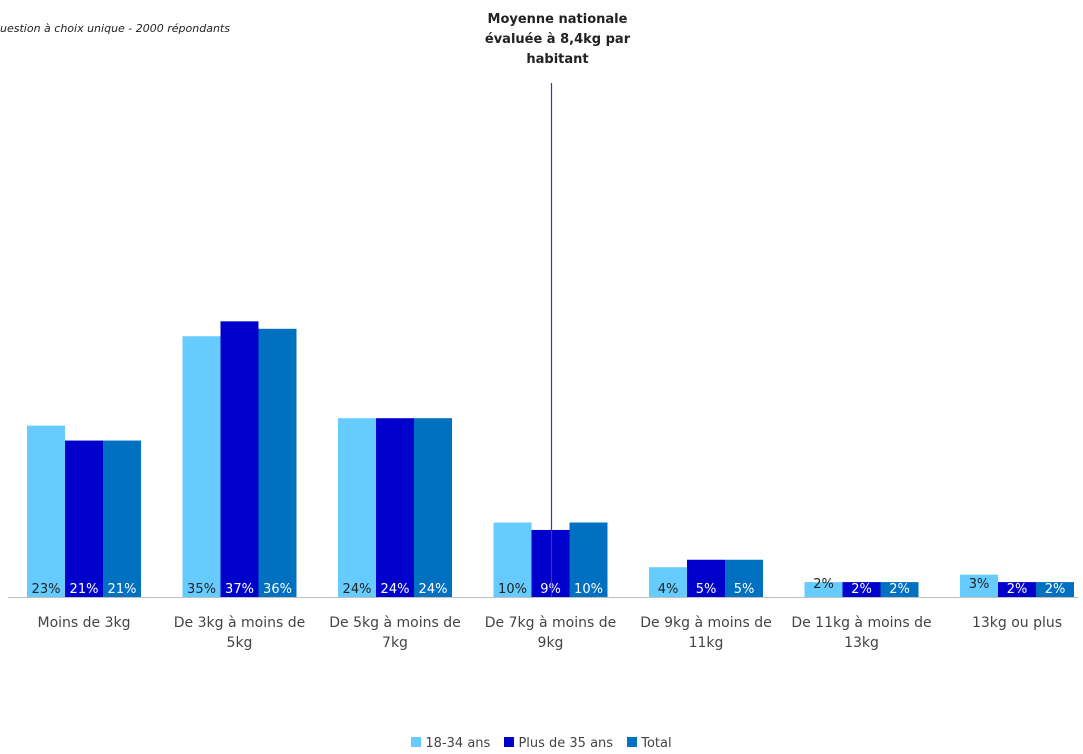 The image size is (1083, 754). I want to click on data-label-total-cat-2: 24%, so click(433, 589).